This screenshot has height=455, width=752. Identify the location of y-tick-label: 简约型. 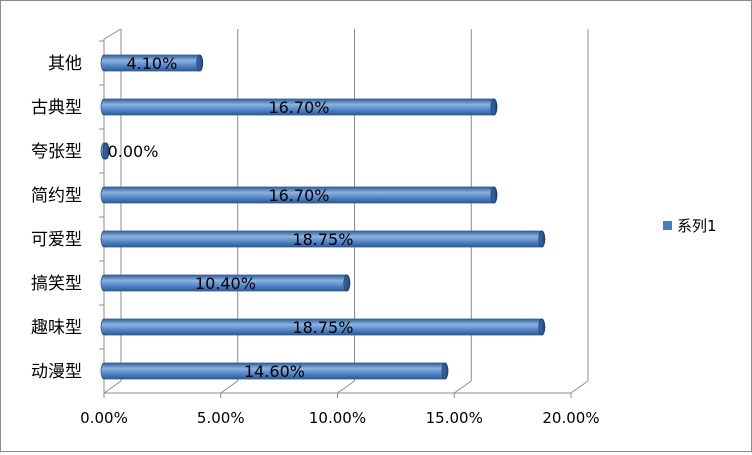
(56, 196).